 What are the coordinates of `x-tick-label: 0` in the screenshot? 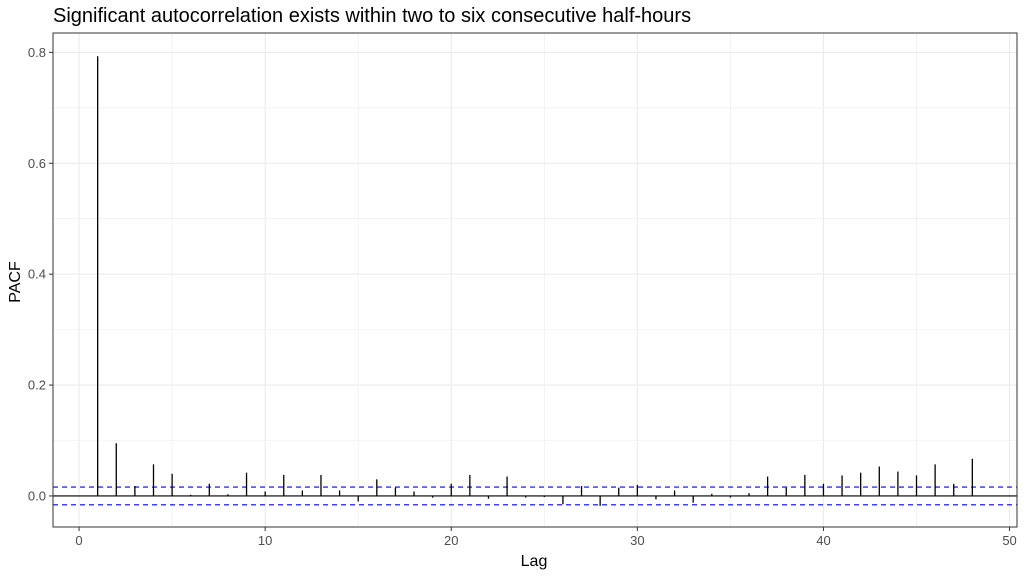 It's located at (78, 540).